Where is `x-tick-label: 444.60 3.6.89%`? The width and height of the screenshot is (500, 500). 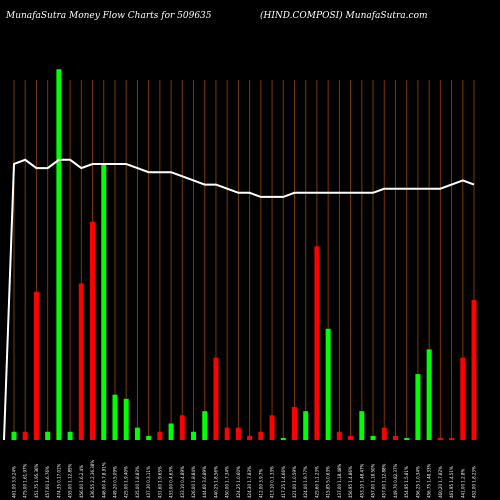 x-tick-label: 444.60 3.6.89% is located at coordinates (204, 482).